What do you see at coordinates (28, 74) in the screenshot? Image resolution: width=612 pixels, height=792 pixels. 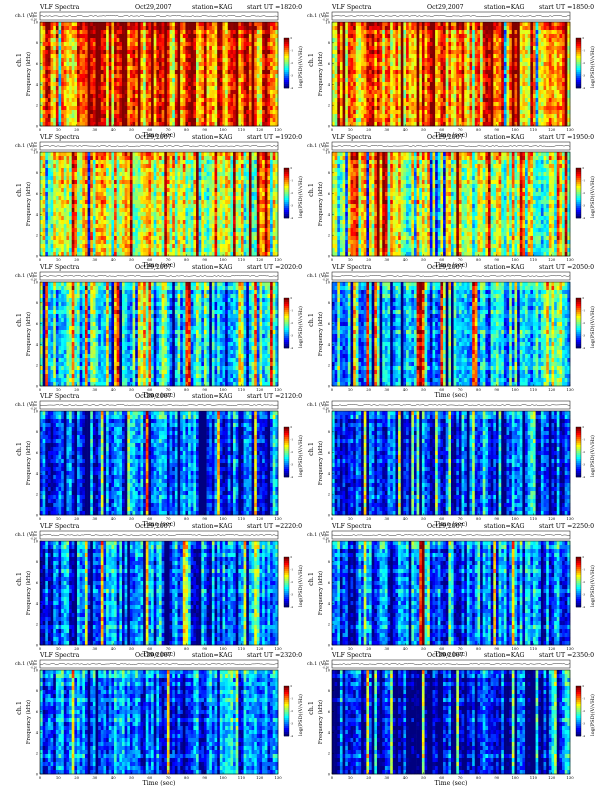 I see `y-axis-title: Frequency (kHz)` at bounding box center [28, 74].